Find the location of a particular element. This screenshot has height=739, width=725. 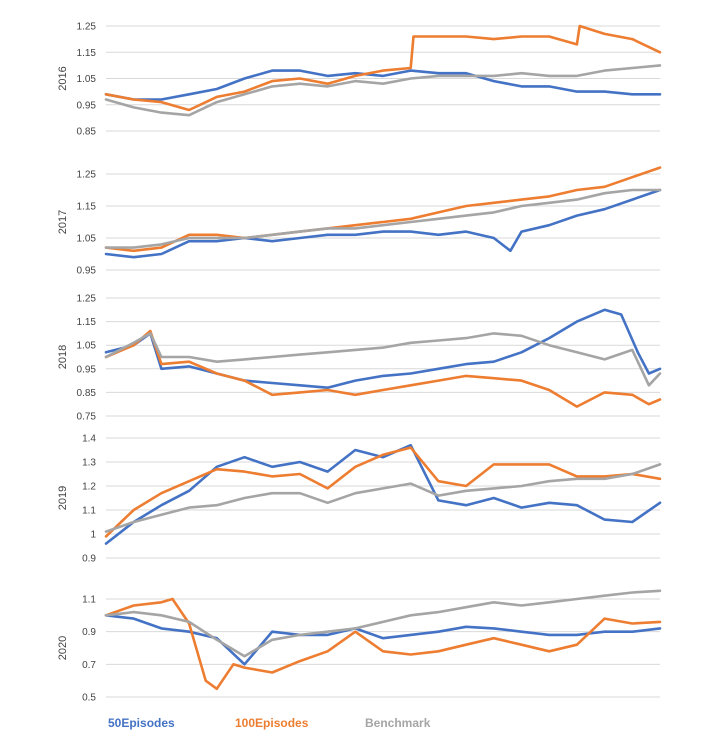

panel-2019: 0.9 1 1.1 1.2 1.3 1.4 2019 is located at coordinates (359, 499).